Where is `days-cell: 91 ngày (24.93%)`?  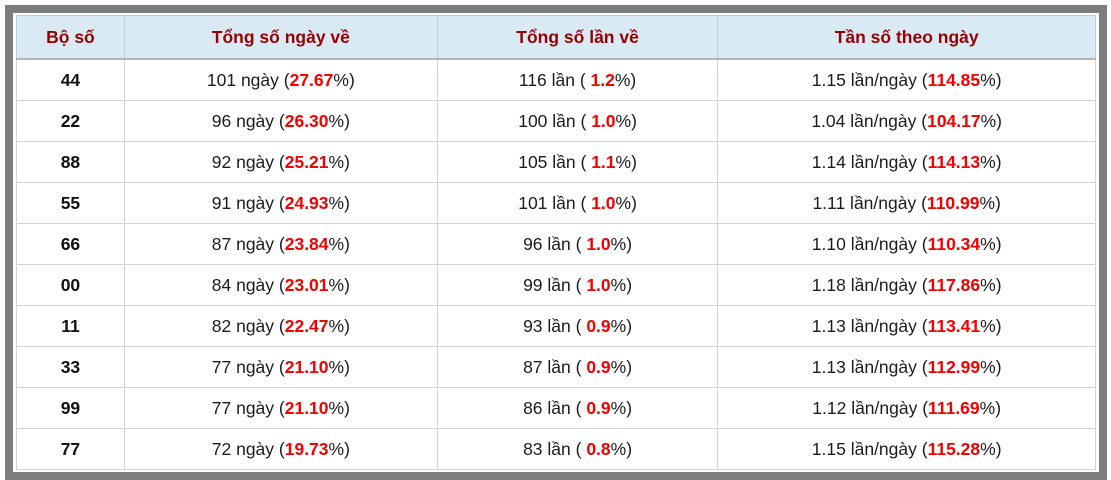
days-cell: 91 ngày (24.93%) is located at coordinates (280, 203).